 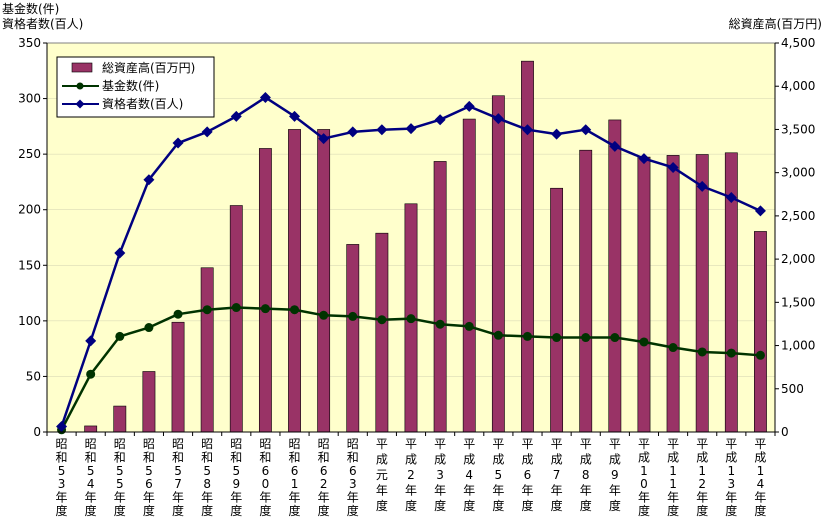 What do you see at coordinates (29, 154) in the screenshot?
I see `left-tick-label: 250` at bounding box center [29, 154].